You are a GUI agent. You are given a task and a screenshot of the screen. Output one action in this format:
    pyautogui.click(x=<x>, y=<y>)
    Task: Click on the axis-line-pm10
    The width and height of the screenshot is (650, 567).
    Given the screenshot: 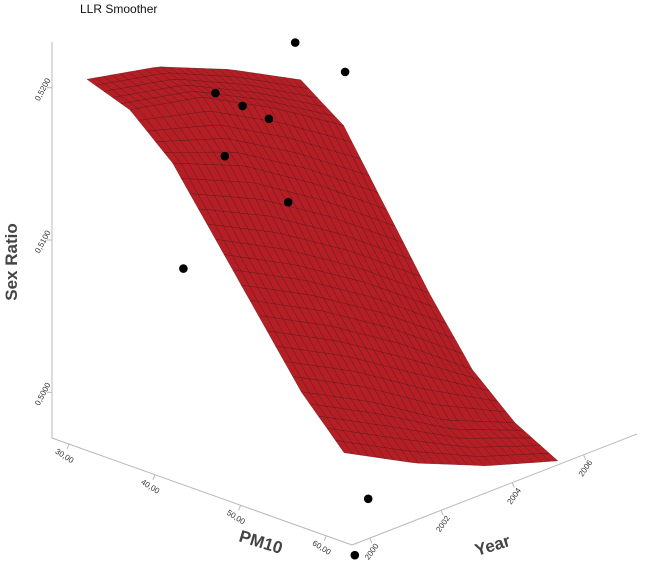 What is the action you would take?
    pyautogui.click(x=202, y=491)
    